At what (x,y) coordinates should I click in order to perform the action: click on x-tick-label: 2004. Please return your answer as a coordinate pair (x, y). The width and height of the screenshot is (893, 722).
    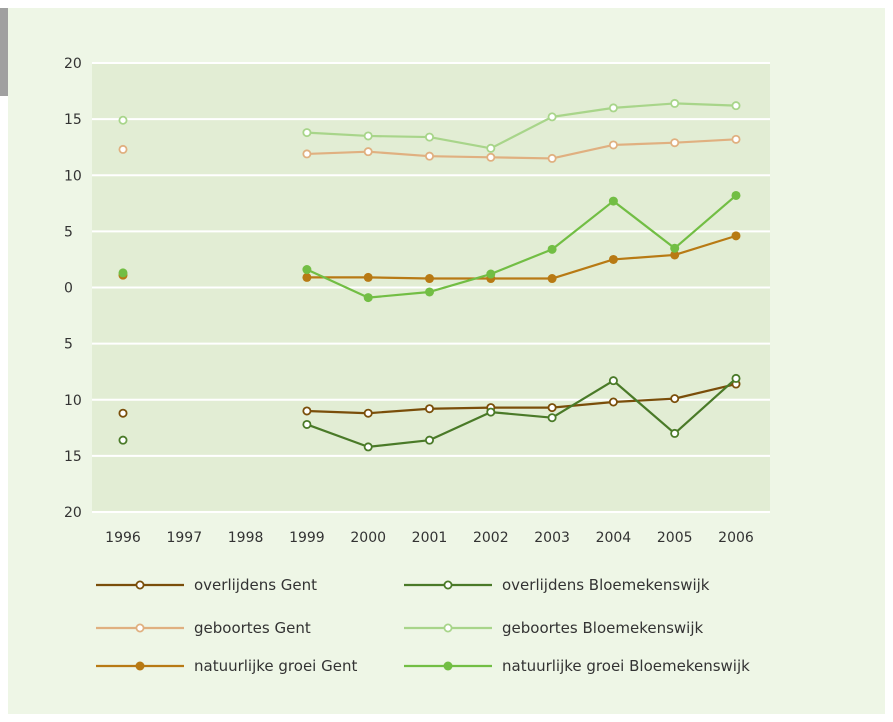
    Looking at the image, I should click on (614, 538).